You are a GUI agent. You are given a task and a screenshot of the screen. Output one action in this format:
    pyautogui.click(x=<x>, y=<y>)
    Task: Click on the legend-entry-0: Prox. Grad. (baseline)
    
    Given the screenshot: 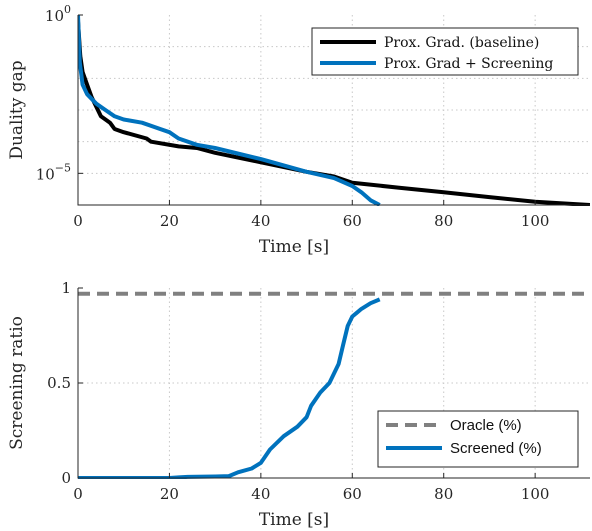 What is the action you would take?
    pyautogui.click(x=461, y=43)
    